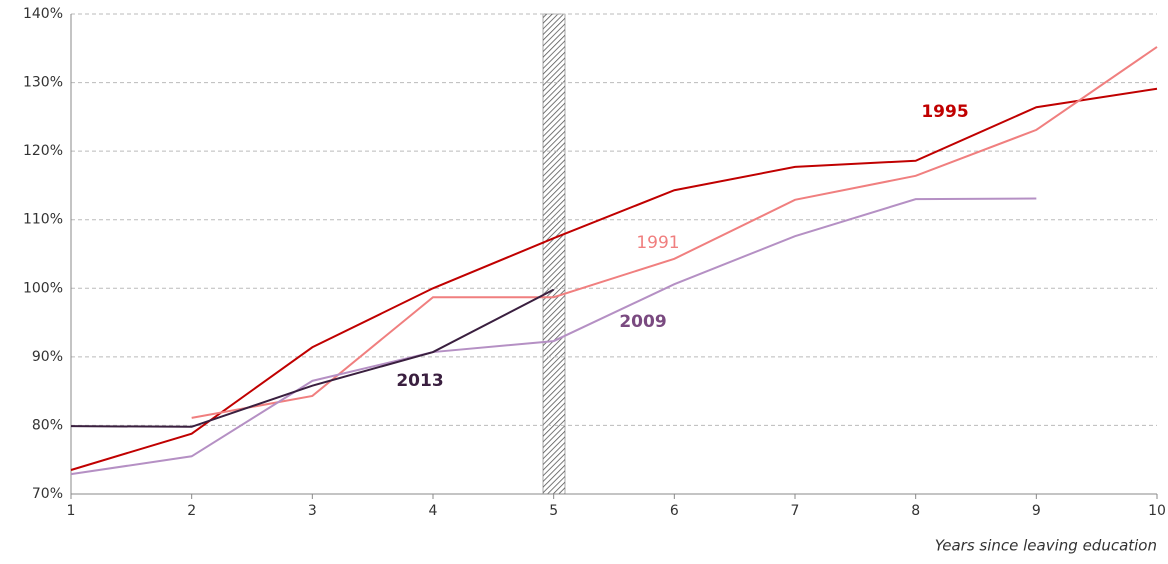 This screenshot has width=1168, height=564. Describe the element at coordinates (944, 112) in the screenshot. I see `series-label: 1995` at that location.